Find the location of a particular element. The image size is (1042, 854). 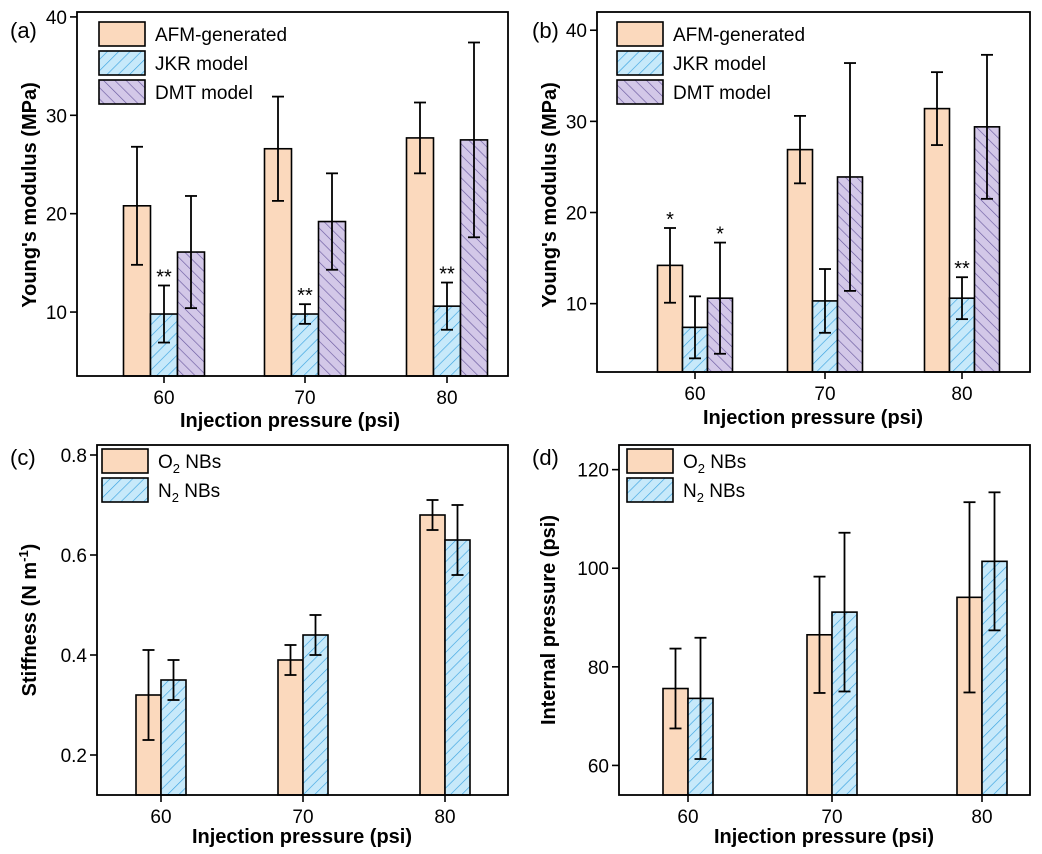

y-axis-title: Internal pressure (psi) is located at coordinates (549, 620).